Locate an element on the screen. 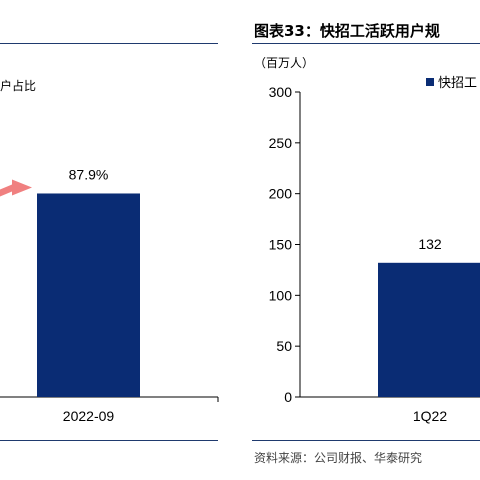 The height and width of the screenshot is (480, 480). left-title-rule is located at coordinates (109, 43).